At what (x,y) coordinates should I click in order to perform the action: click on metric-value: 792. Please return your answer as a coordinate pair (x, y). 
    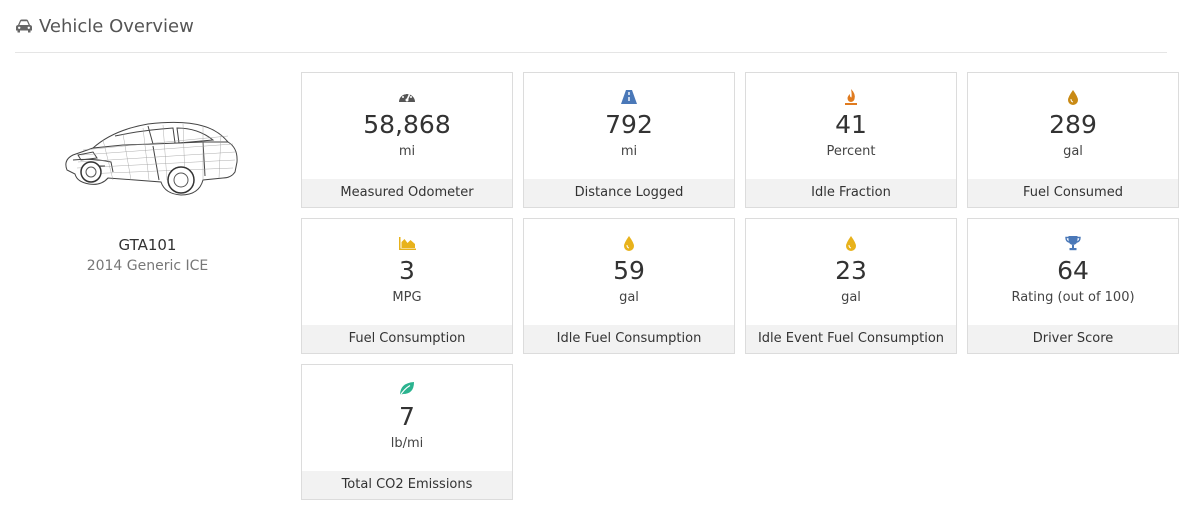
    Looking at the image, I should click on (629, 124).